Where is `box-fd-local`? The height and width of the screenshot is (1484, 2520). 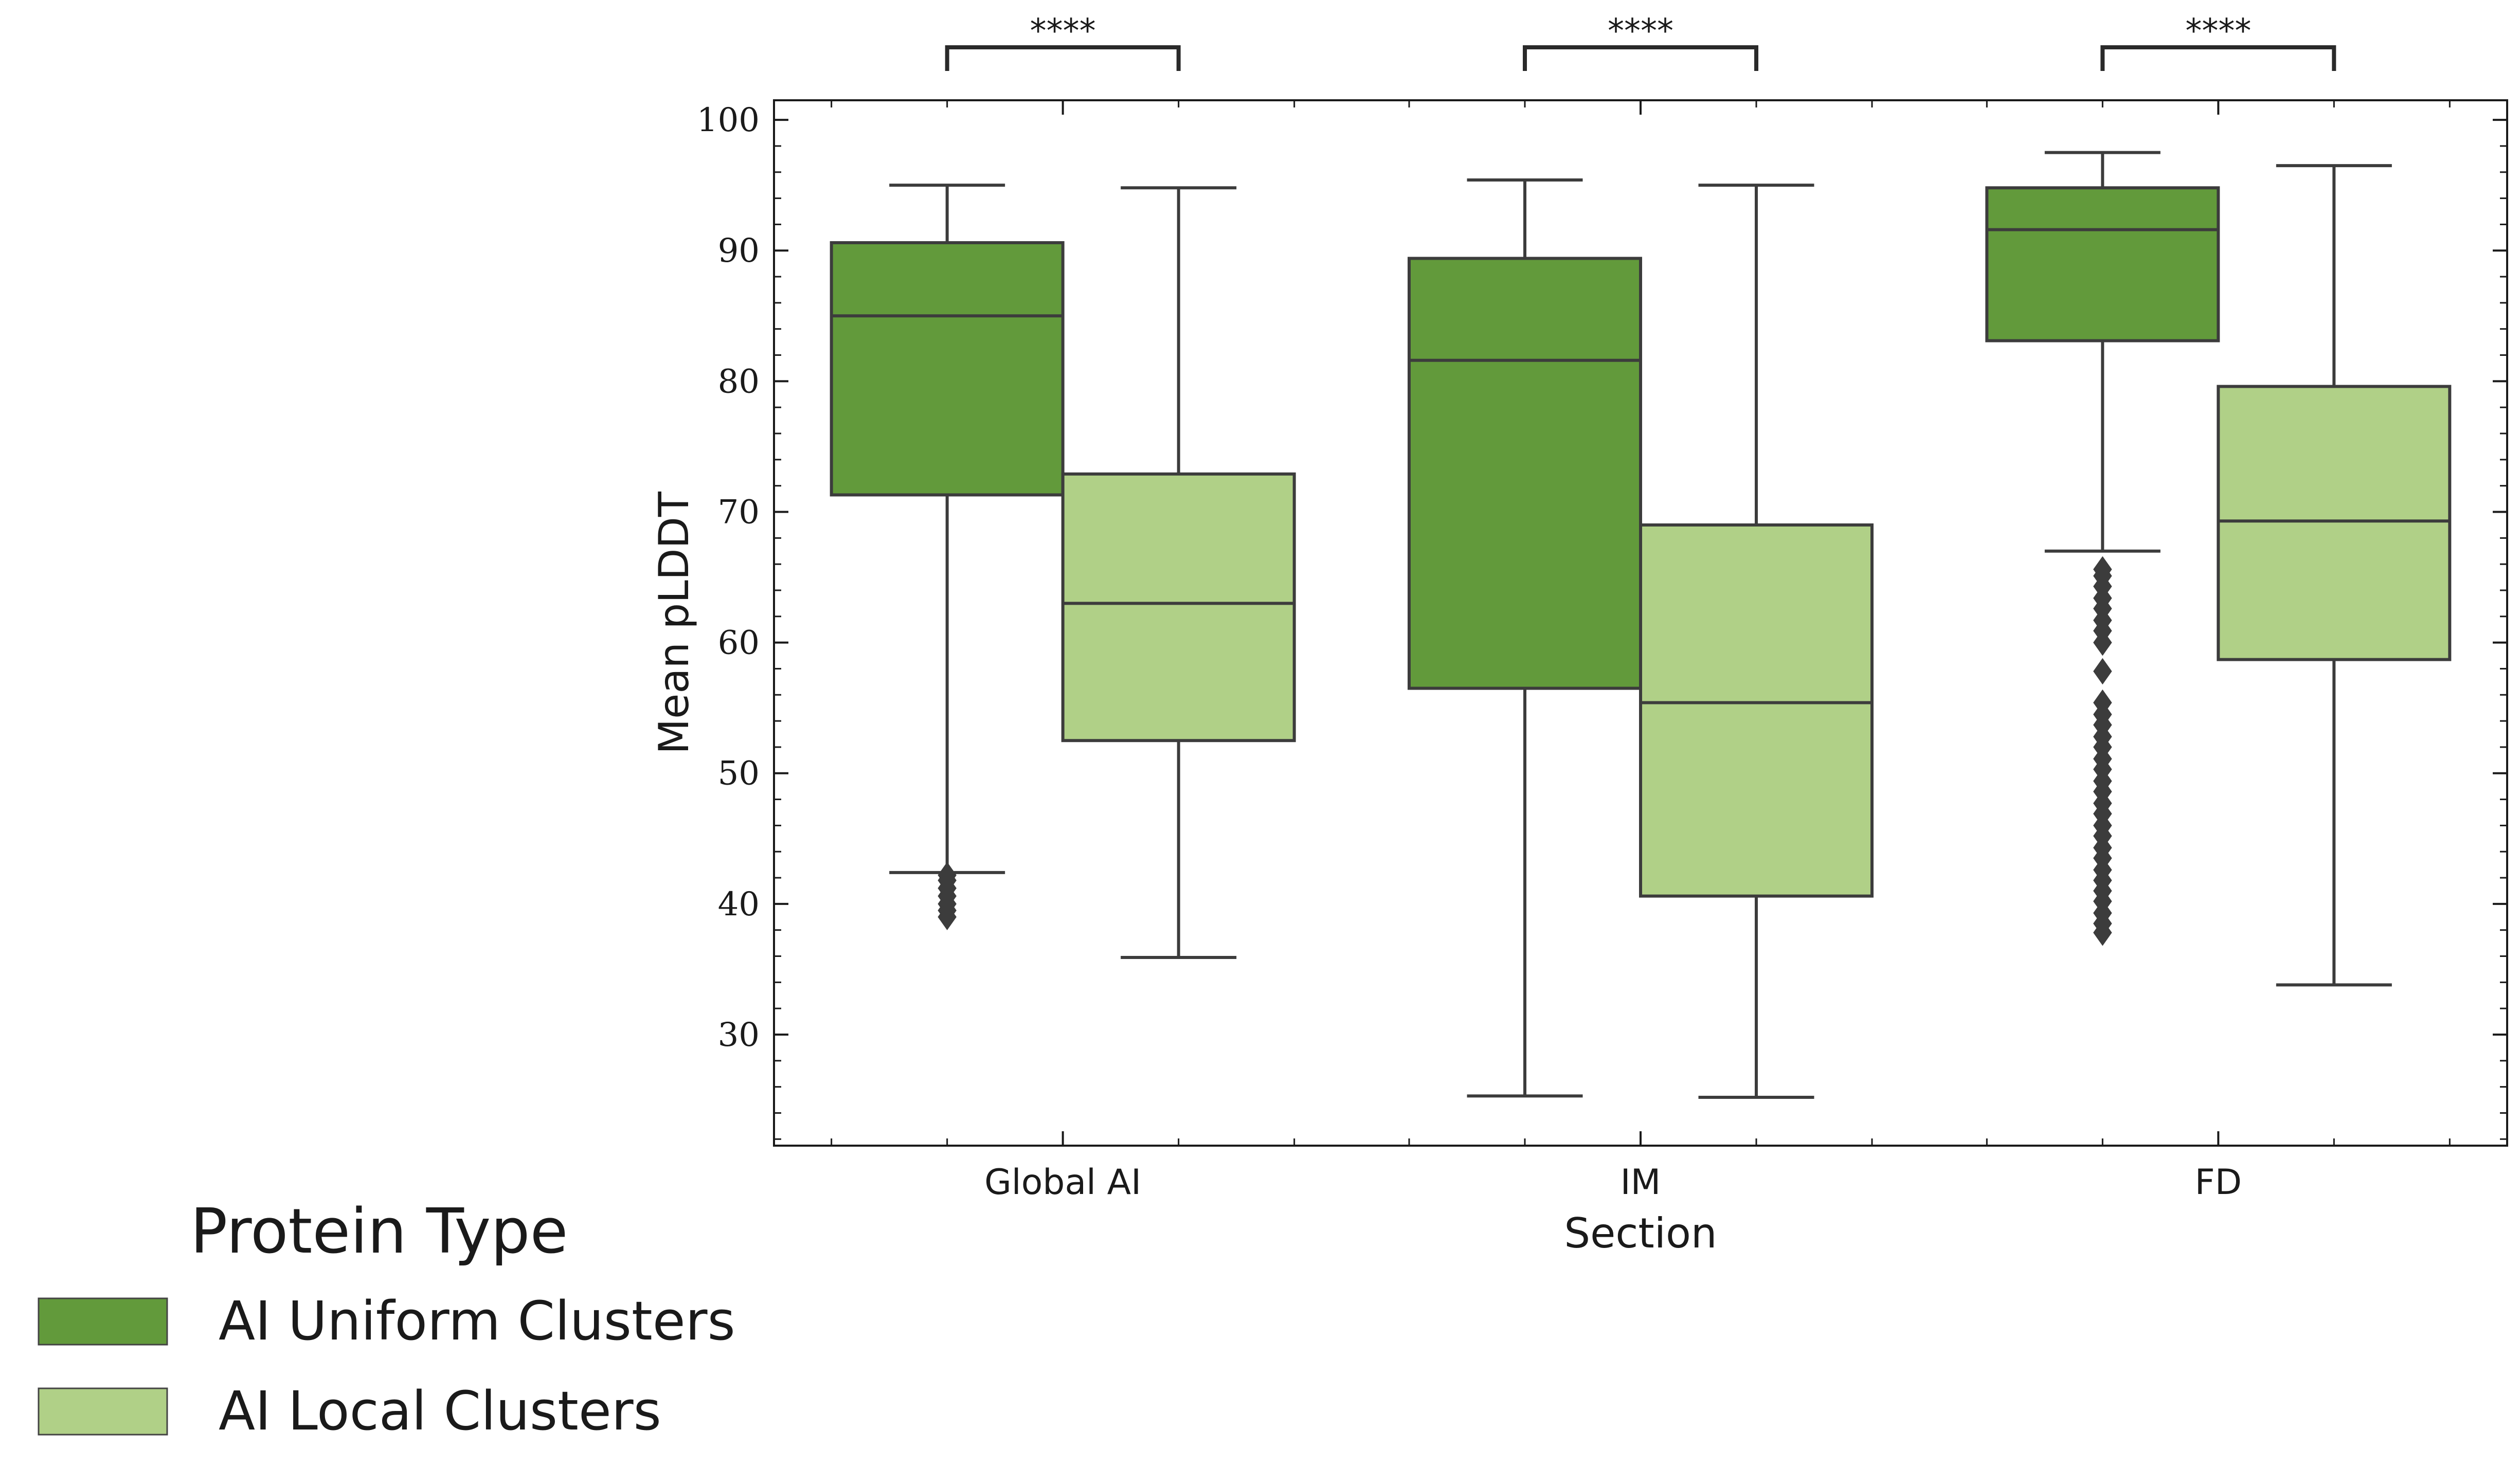 box-fd-local is located at coordinates (2334, 575).